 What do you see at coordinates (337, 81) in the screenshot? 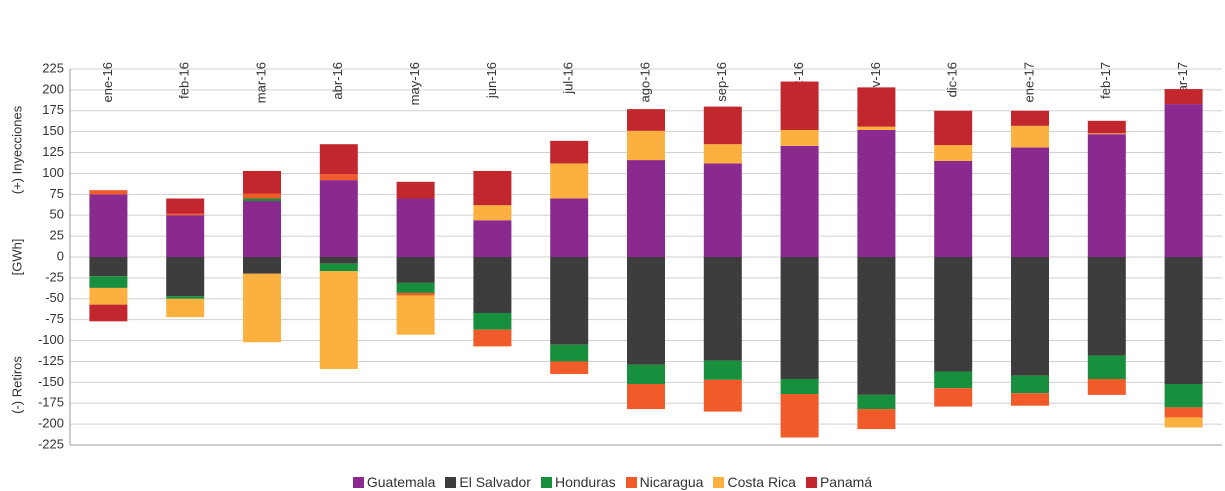
I see `x-tick-label: abr-16` at bounding box center [337, 81].